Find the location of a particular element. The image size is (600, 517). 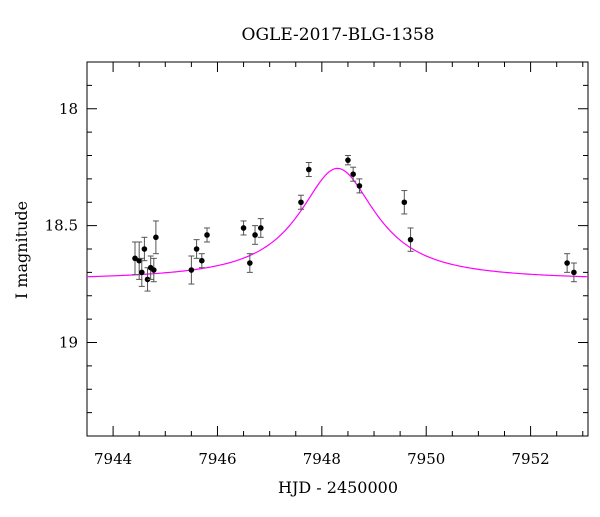

y-tick-label: 18.5 is located at coordinates (61, 226).